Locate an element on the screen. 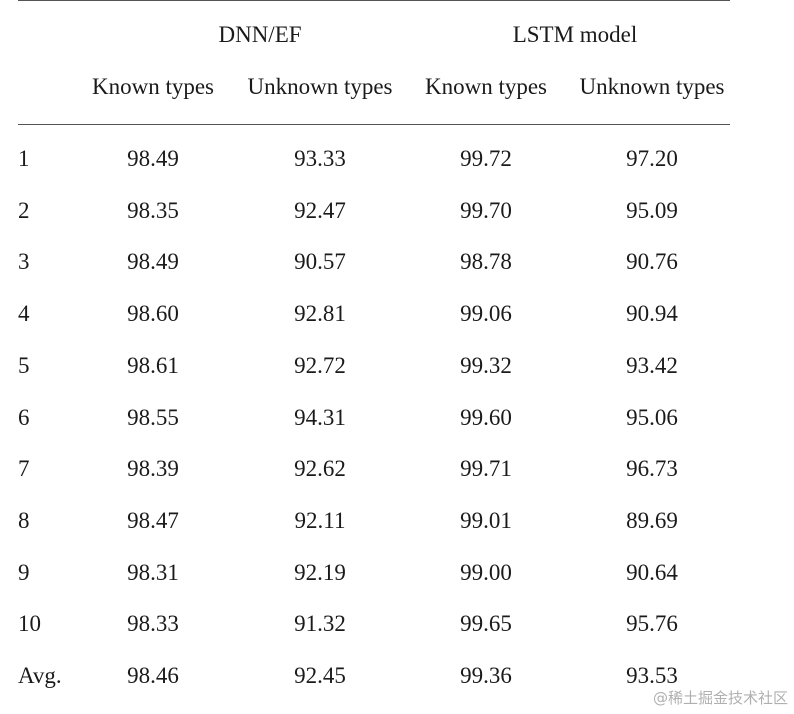 The height and width of the screenshot is (714, 794). table-cell: 96.73 is located at coordinates (652, 468).